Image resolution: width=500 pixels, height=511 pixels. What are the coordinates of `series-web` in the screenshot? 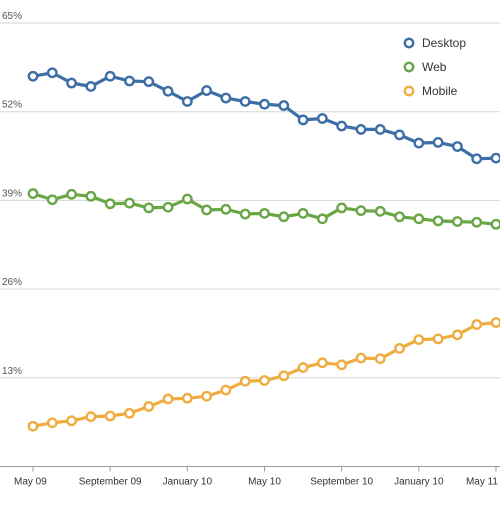 It's located at (263, 209).